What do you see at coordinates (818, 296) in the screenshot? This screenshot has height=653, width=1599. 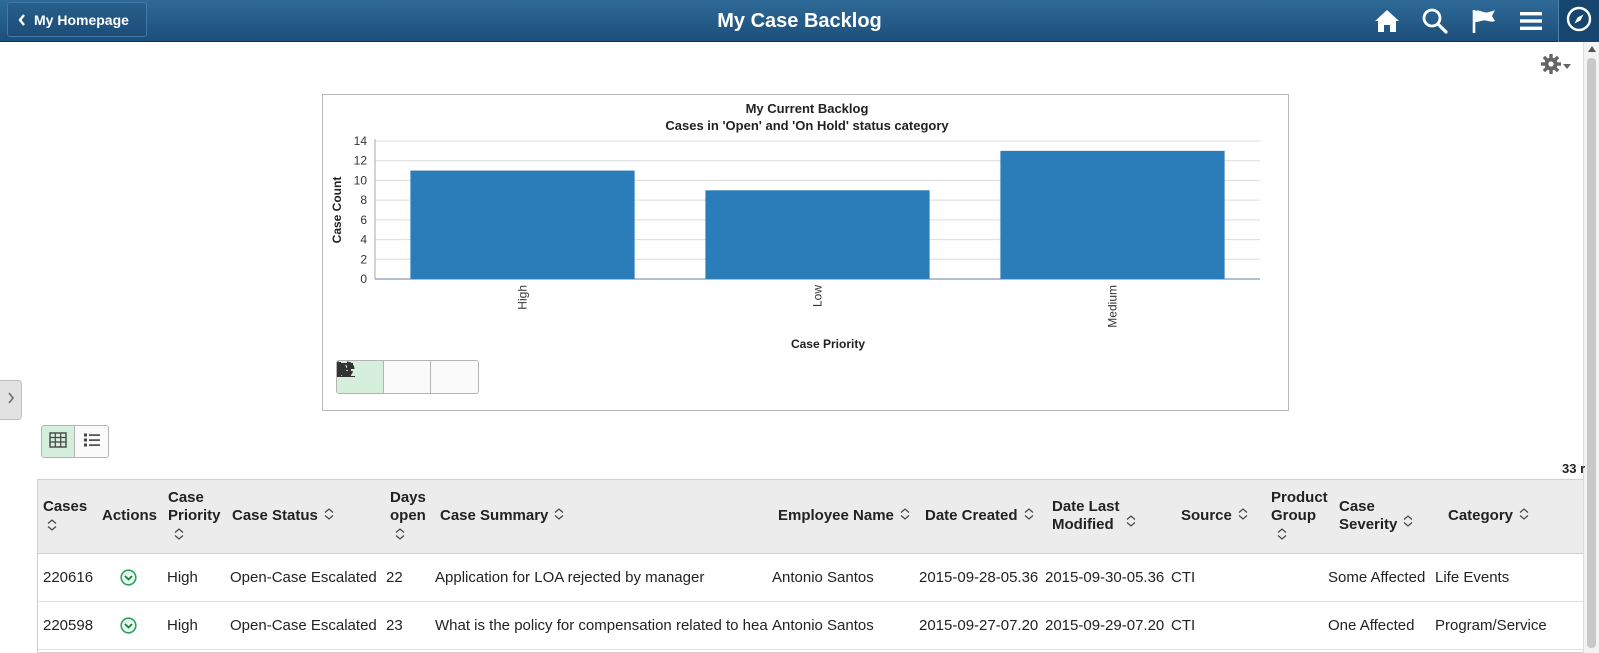 I see `x-tick-label: Low` at bounding box center [818, 296].